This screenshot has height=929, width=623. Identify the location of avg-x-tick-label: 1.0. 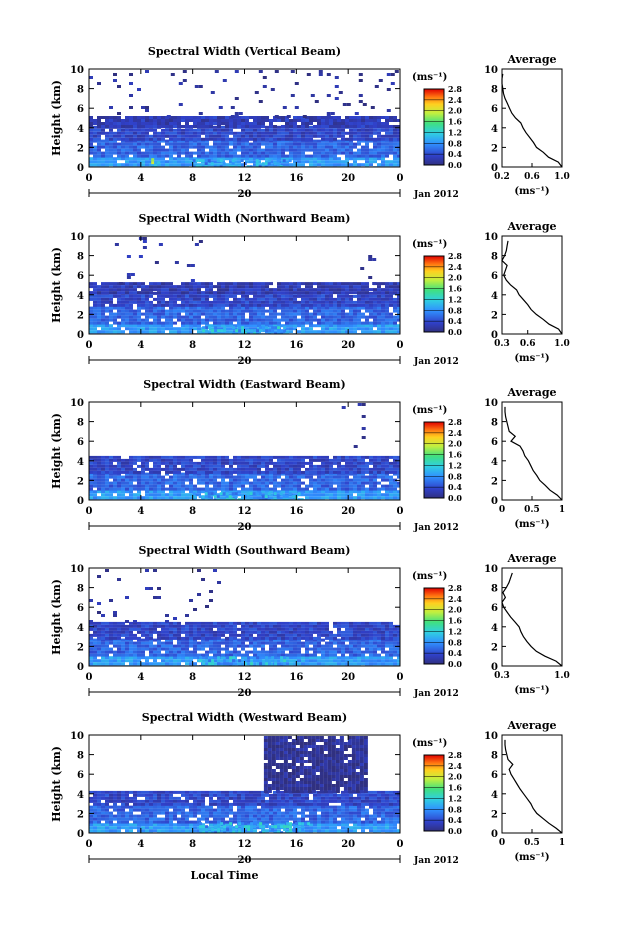
(562, 177).